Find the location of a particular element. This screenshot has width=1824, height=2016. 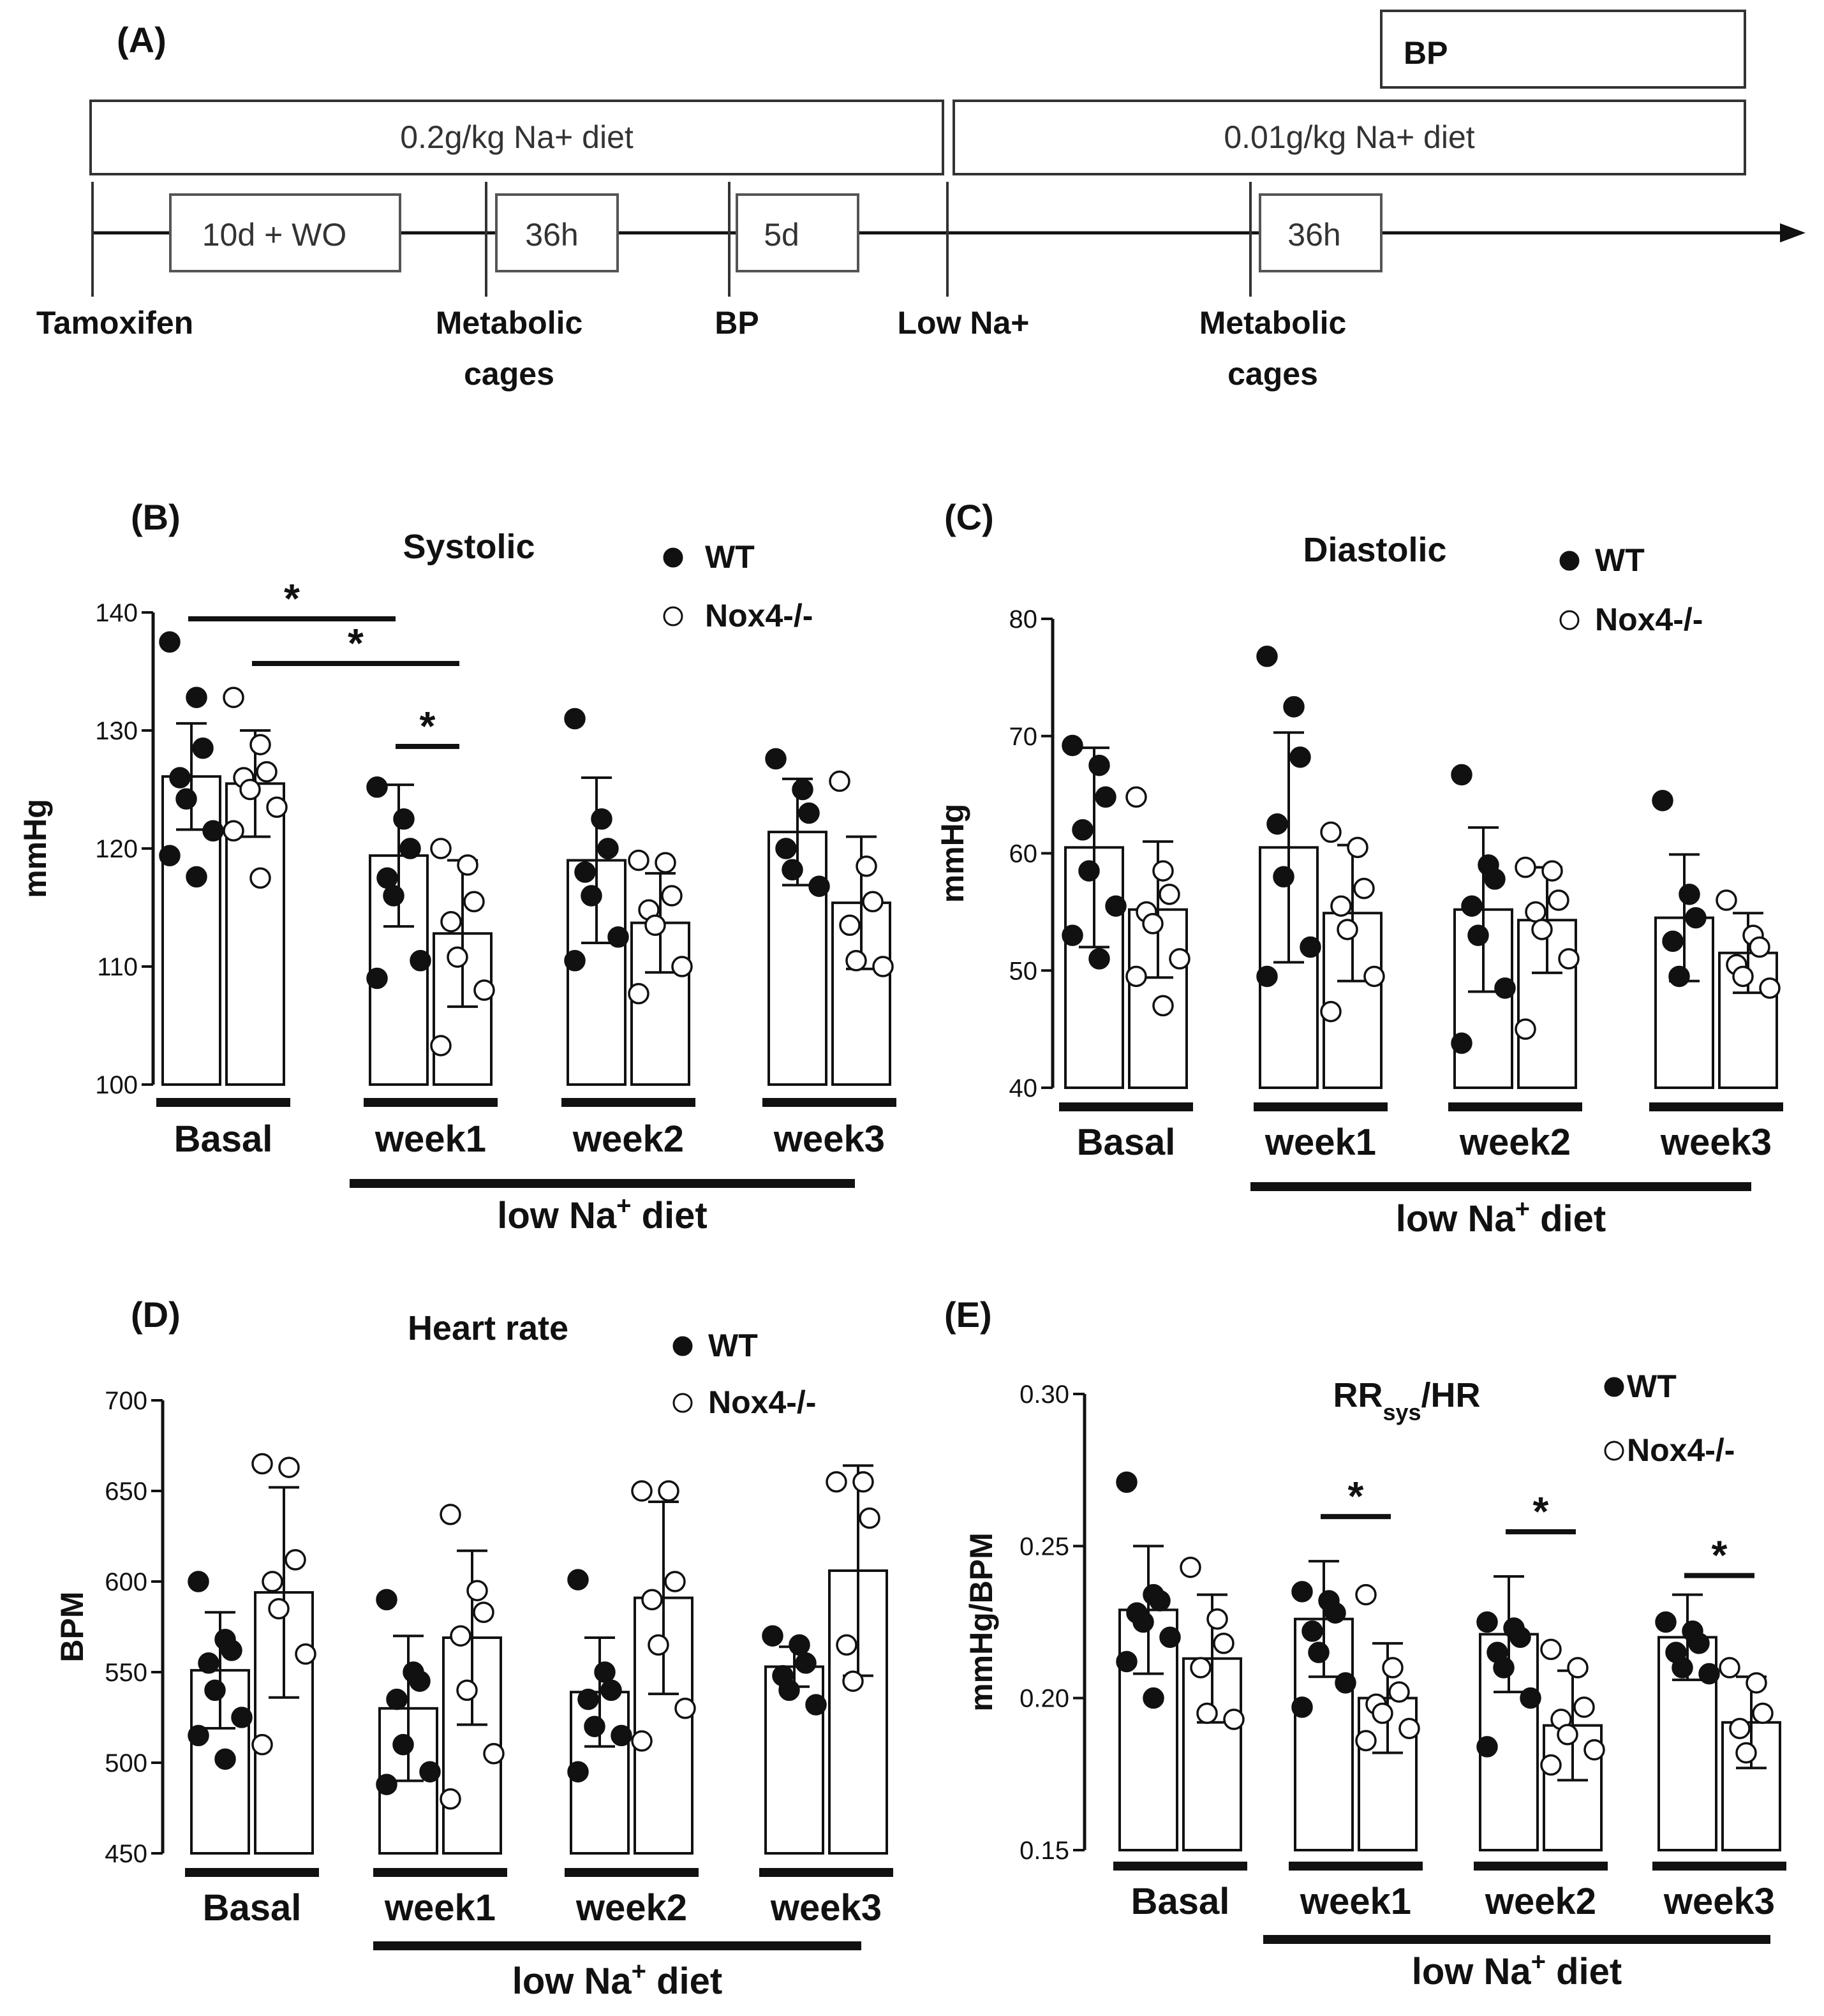

diet-label-superscript: + is located at coordinates (639, 1971).